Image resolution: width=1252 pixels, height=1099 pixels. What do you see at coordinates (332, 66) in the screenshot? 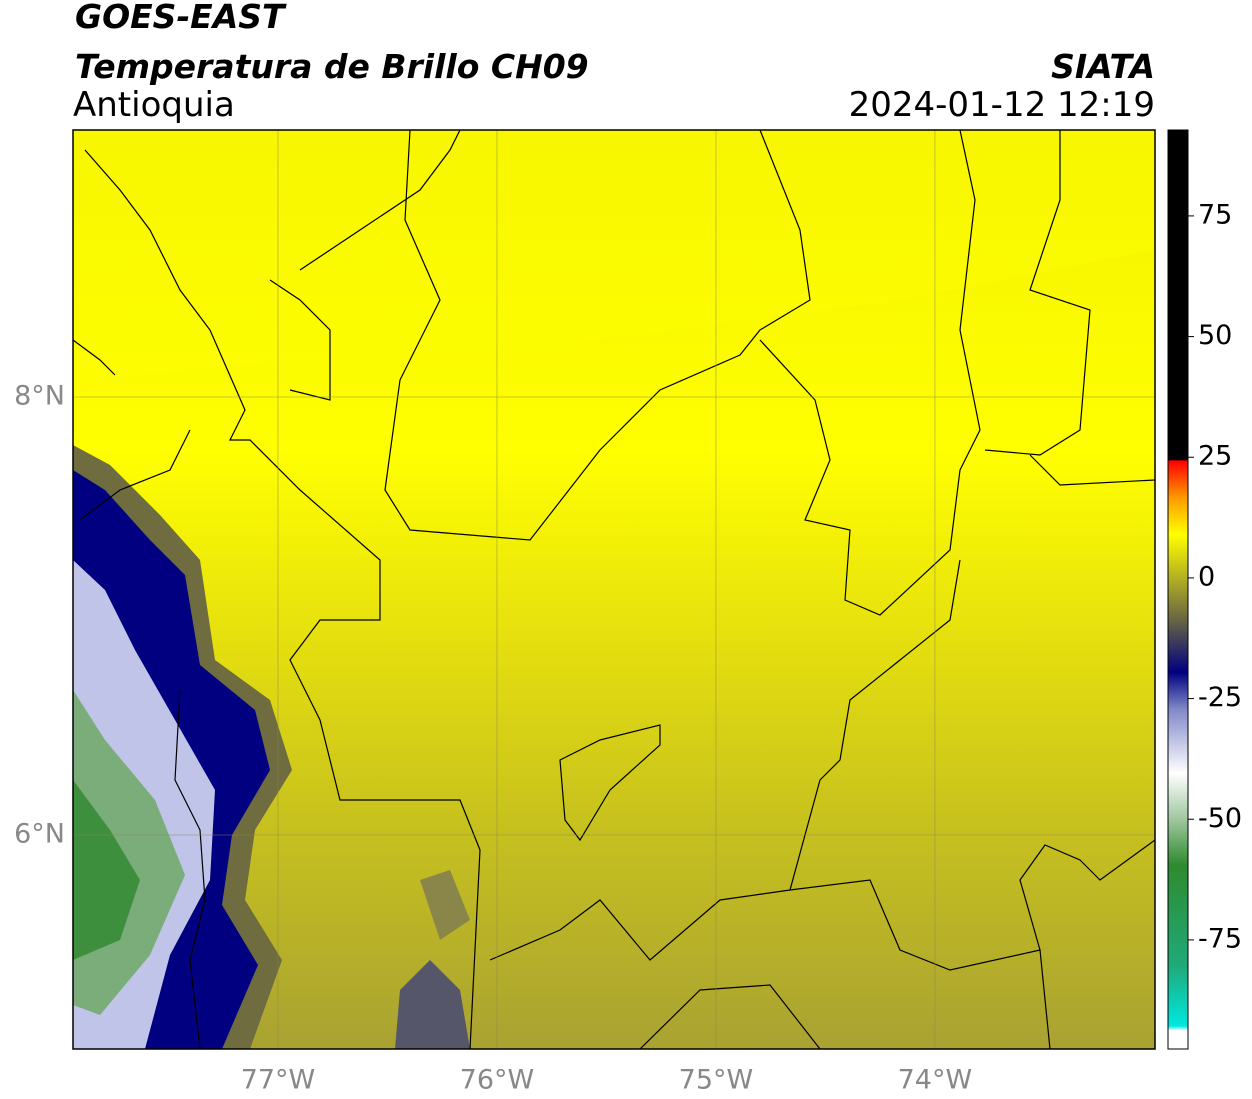
I see `subtitle: Temperatura de Brillo CH09` at bounding box center [332, 66].